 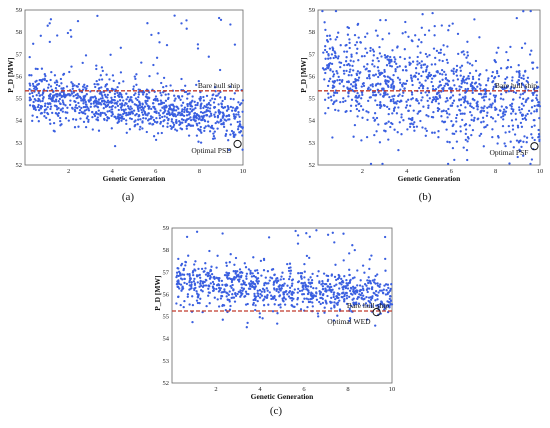 What do you see at coordinates (540, 171) in the screenshot?
I see `x-tick-label: 10` at bounding box center [540, 171].